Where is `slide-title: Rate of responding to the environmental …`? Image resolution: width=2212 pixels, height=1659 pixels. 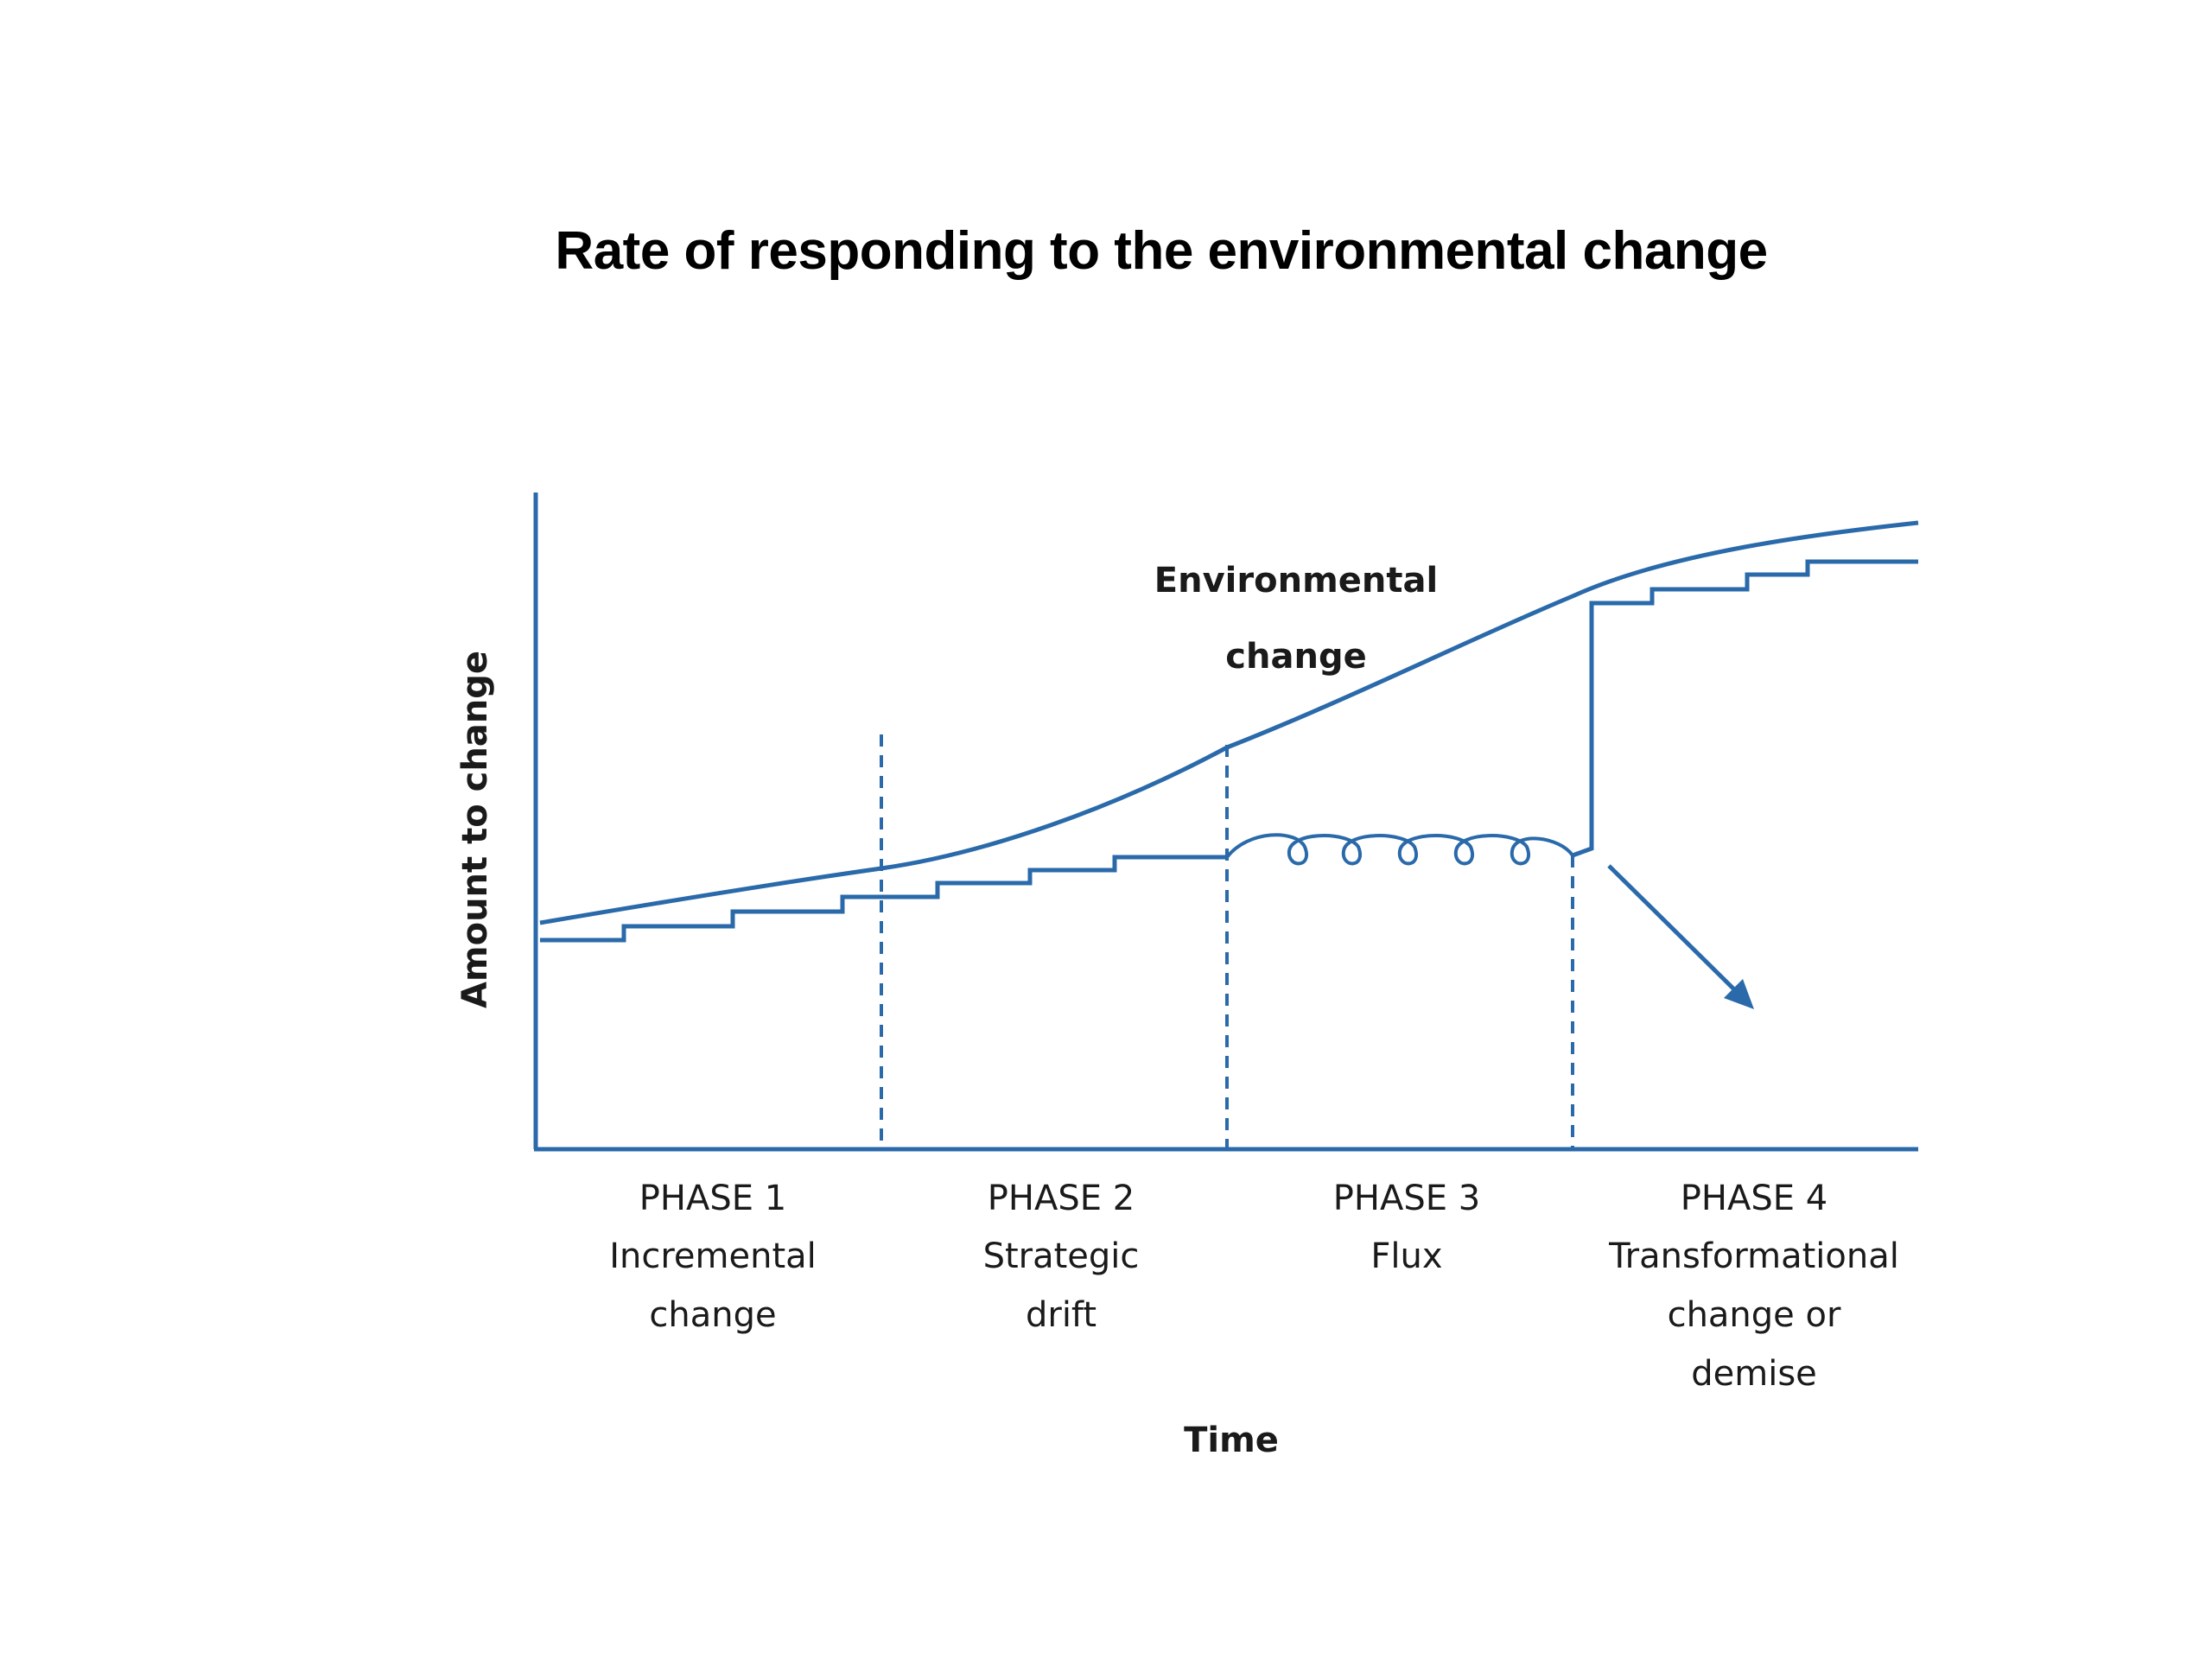
slide-title: Rate of responding to the environmental … is located at coordinates (1161, 251).